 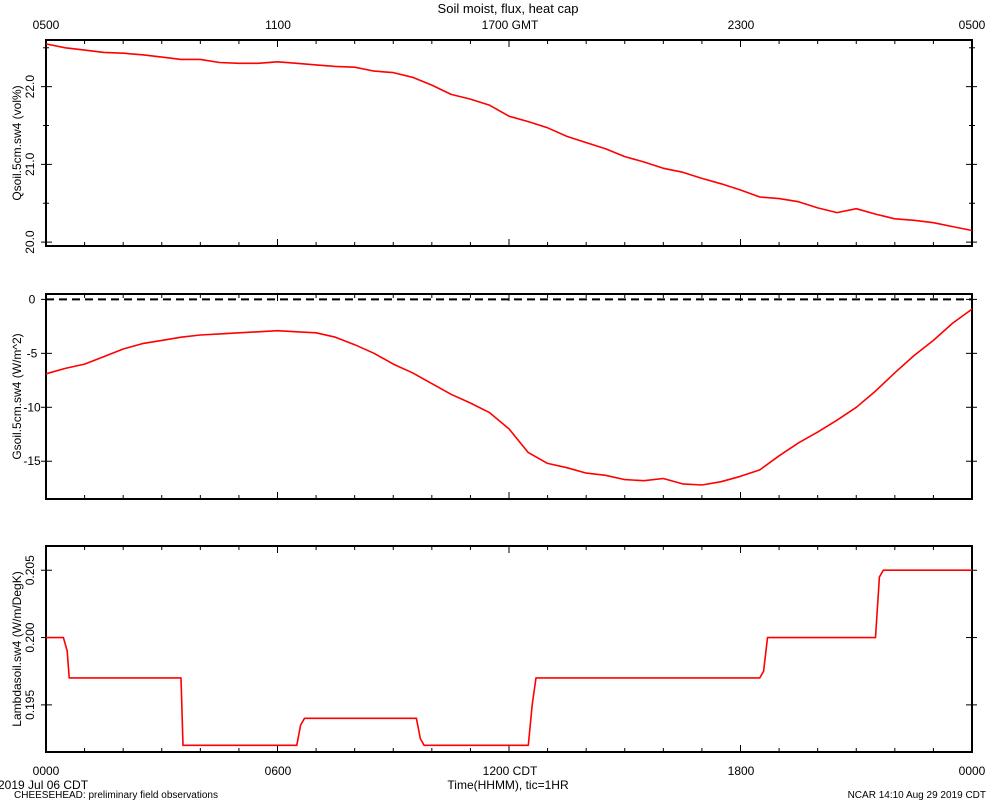 I want to click on y-tick-label: 0.205, so click(x=30, y=570).